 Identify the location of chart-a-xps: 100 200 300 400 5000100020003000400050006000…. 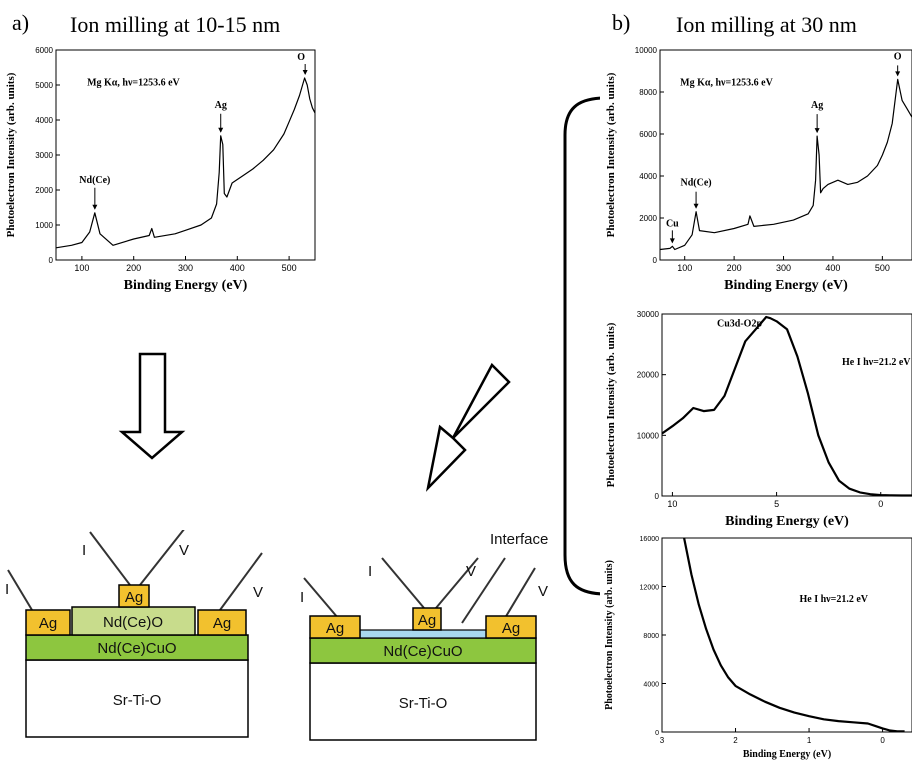
(160, 169).